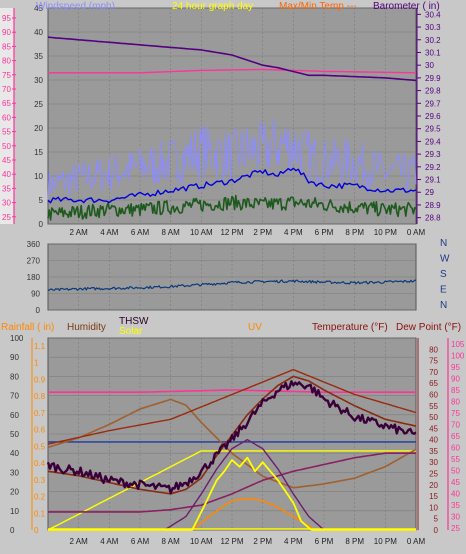 The height and width of the screenshot is (554, 466). Describe the element at coordinates (433, 91) in the screenshot. I see `baro-tick-29-8: 29.8` at that location.